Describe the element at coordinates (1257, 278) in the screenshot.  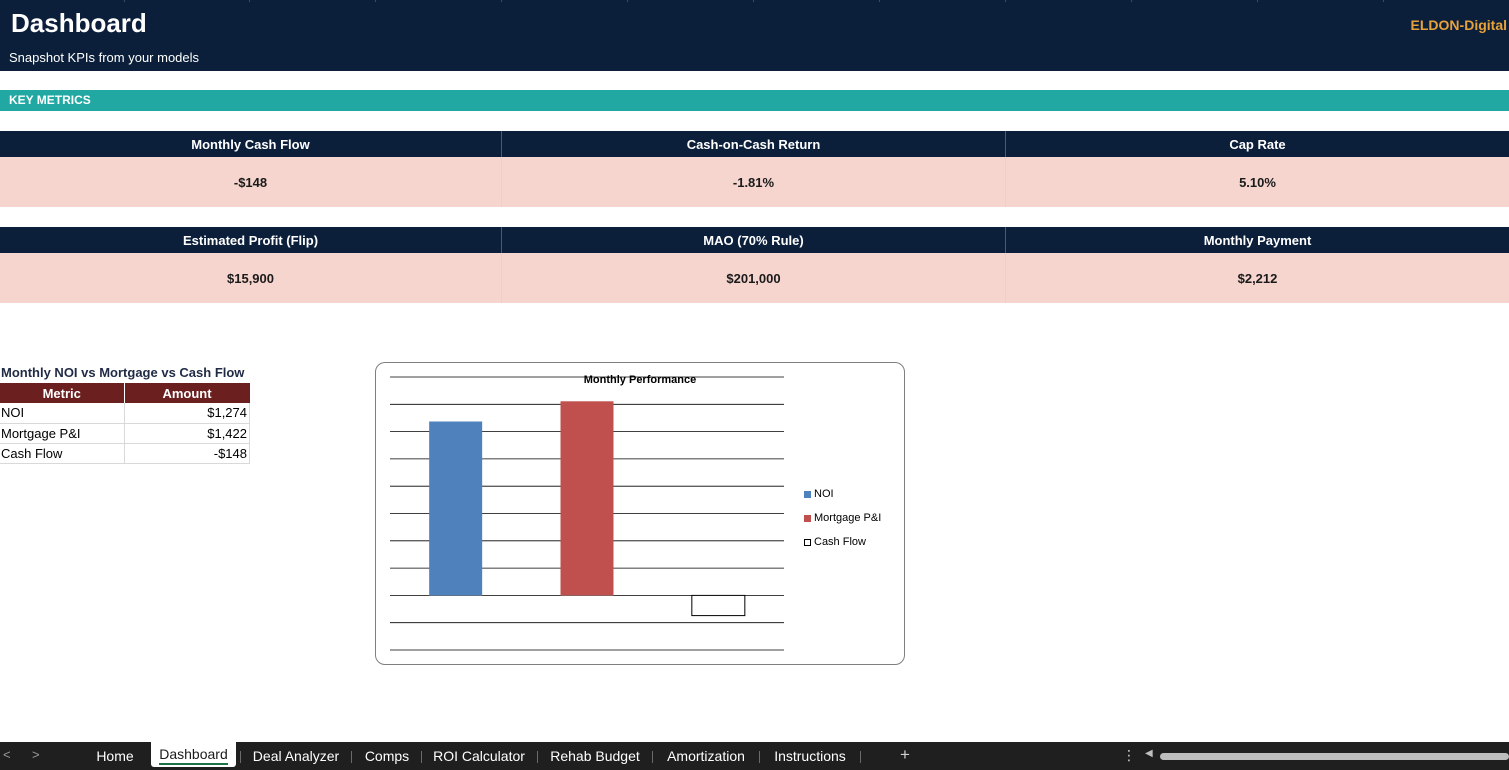
I see `kpi-value-monthly-payment: $2,212` at that location.